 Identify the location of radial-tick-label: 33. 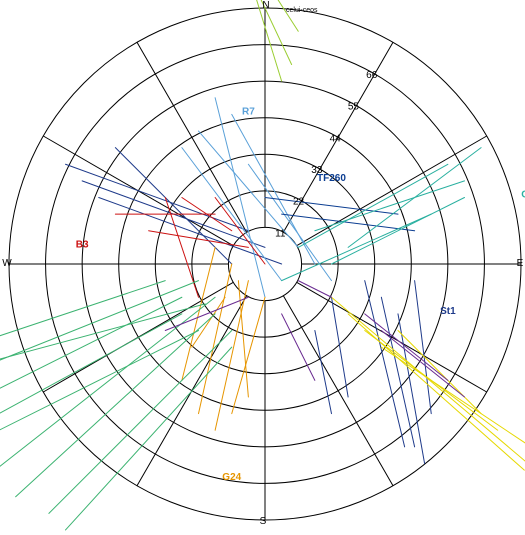
(317, 170).